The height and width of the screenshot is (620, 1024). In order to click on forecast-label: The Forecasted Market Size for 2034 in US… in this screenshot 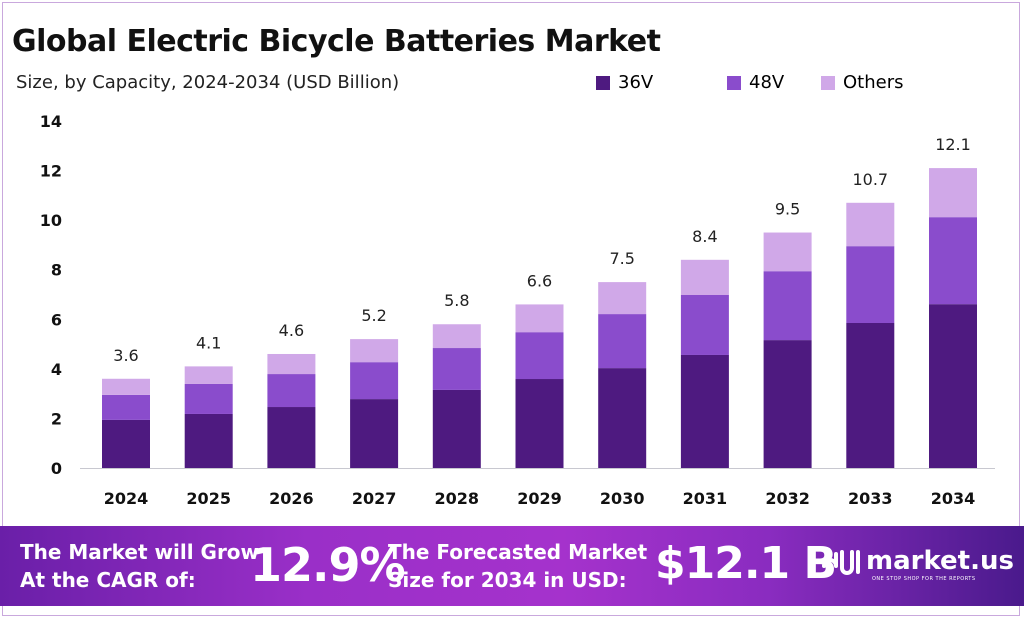, I will do `click(517, 566)`.